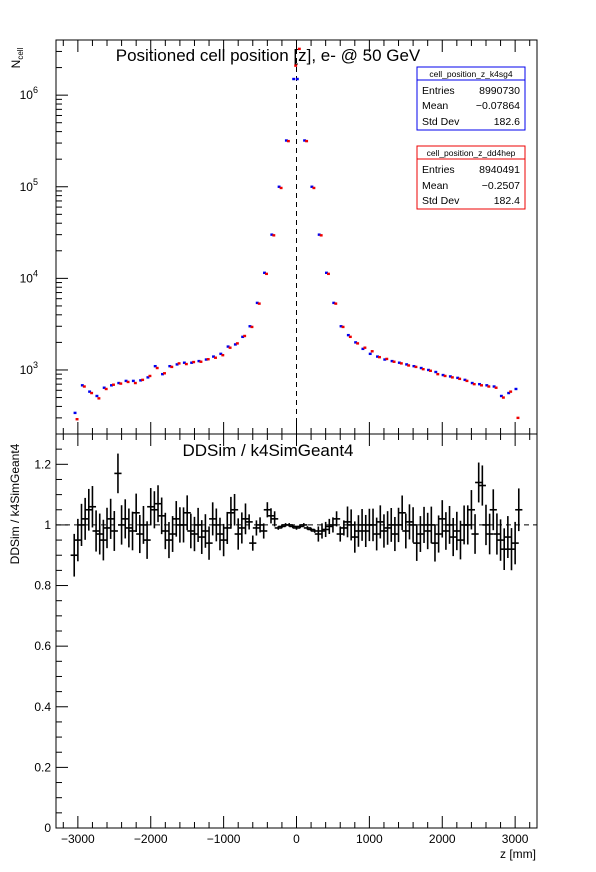 The width and height of the screenshot is (596, 872). I want to click on top-y-tick-label: 10⁶, so click(29, 93).